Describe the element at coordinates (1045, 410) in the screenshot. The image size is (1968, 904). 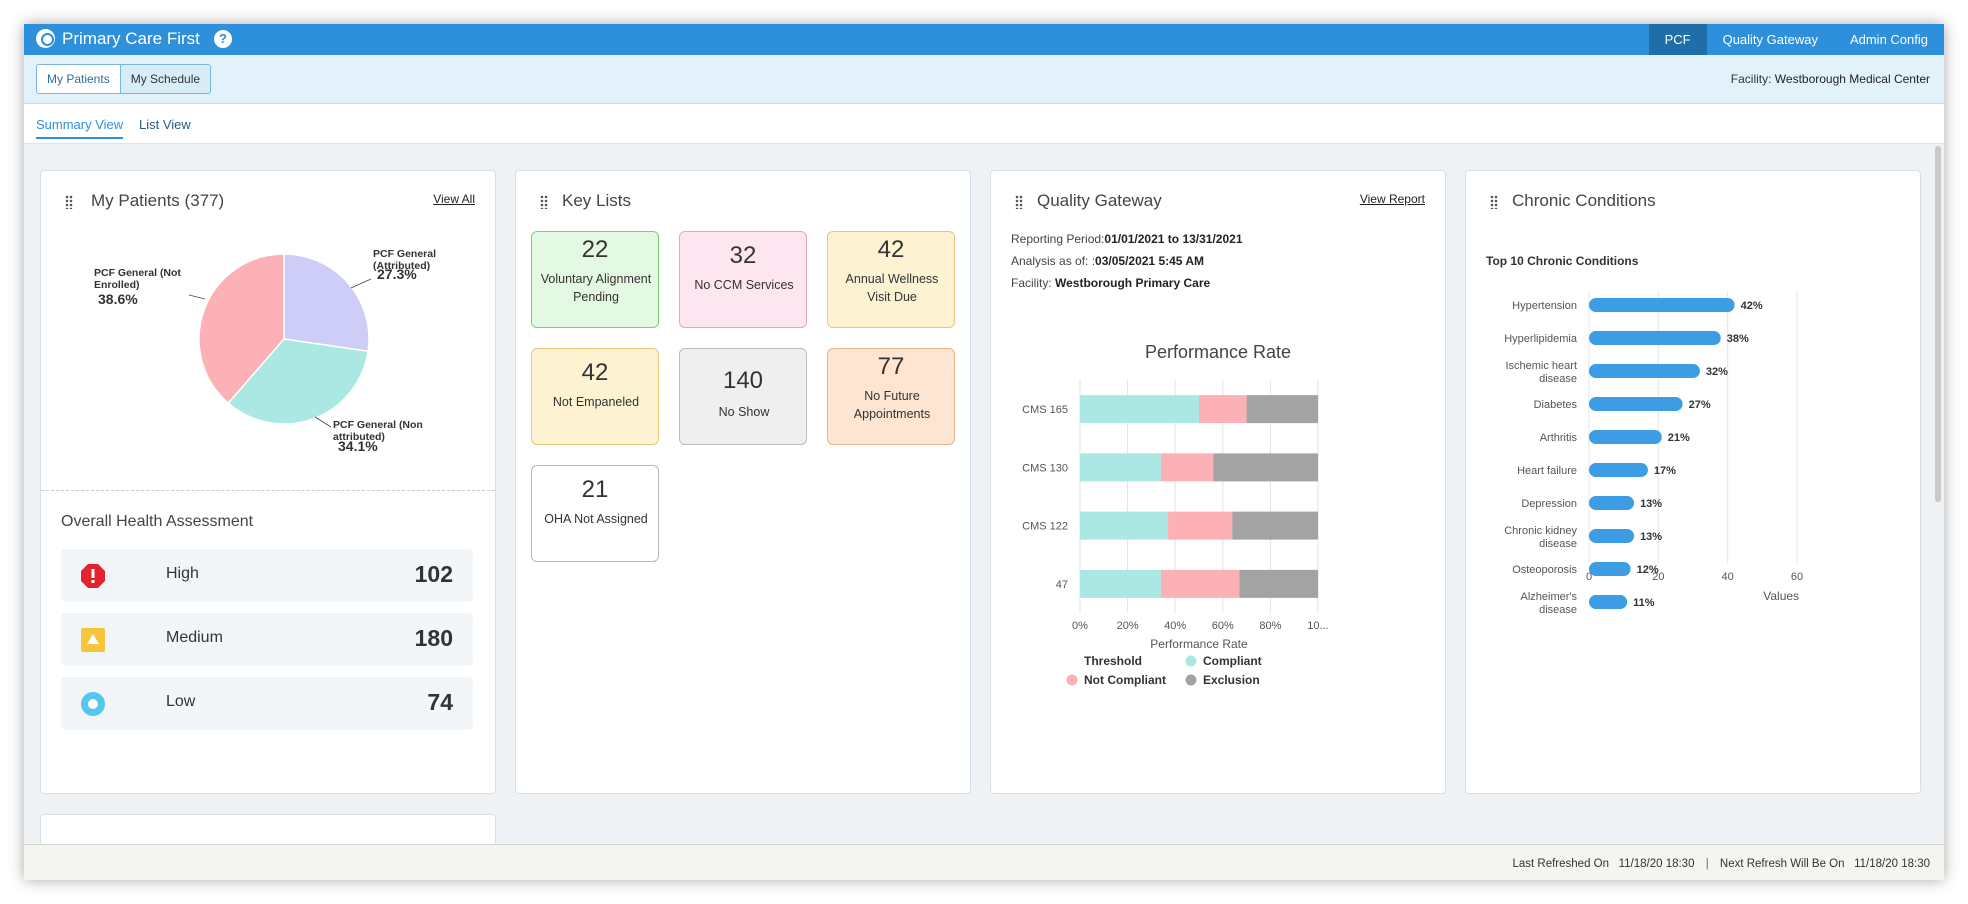
I see `category-label: CMS 165` at that location.